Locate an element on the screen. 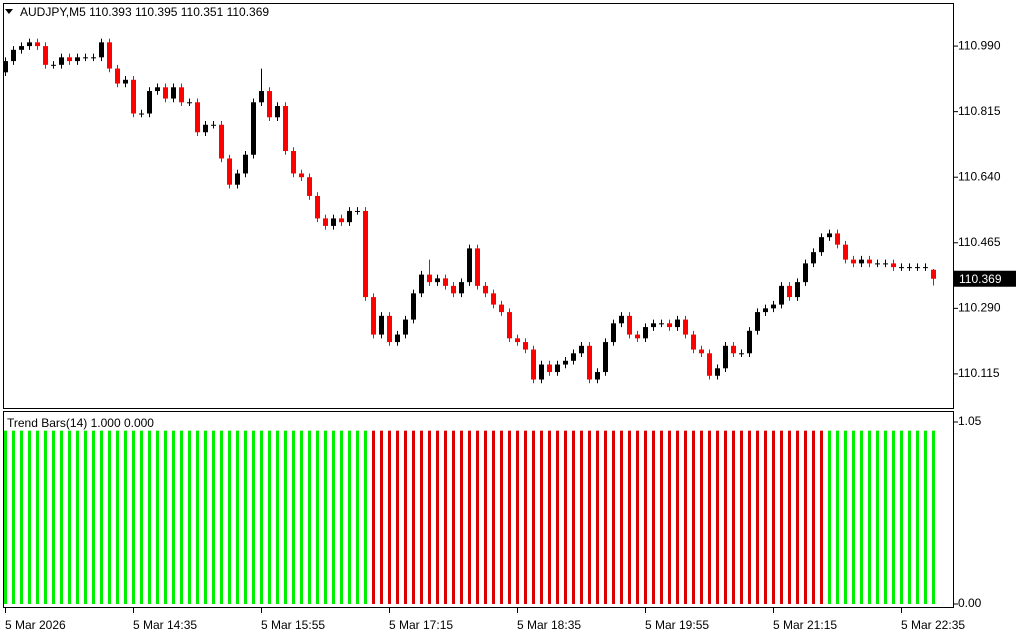 The width and height of the screenshot is (1024, 640). x-tick-label: 5 Mar 22:35 is located at coordinates (933, 625).